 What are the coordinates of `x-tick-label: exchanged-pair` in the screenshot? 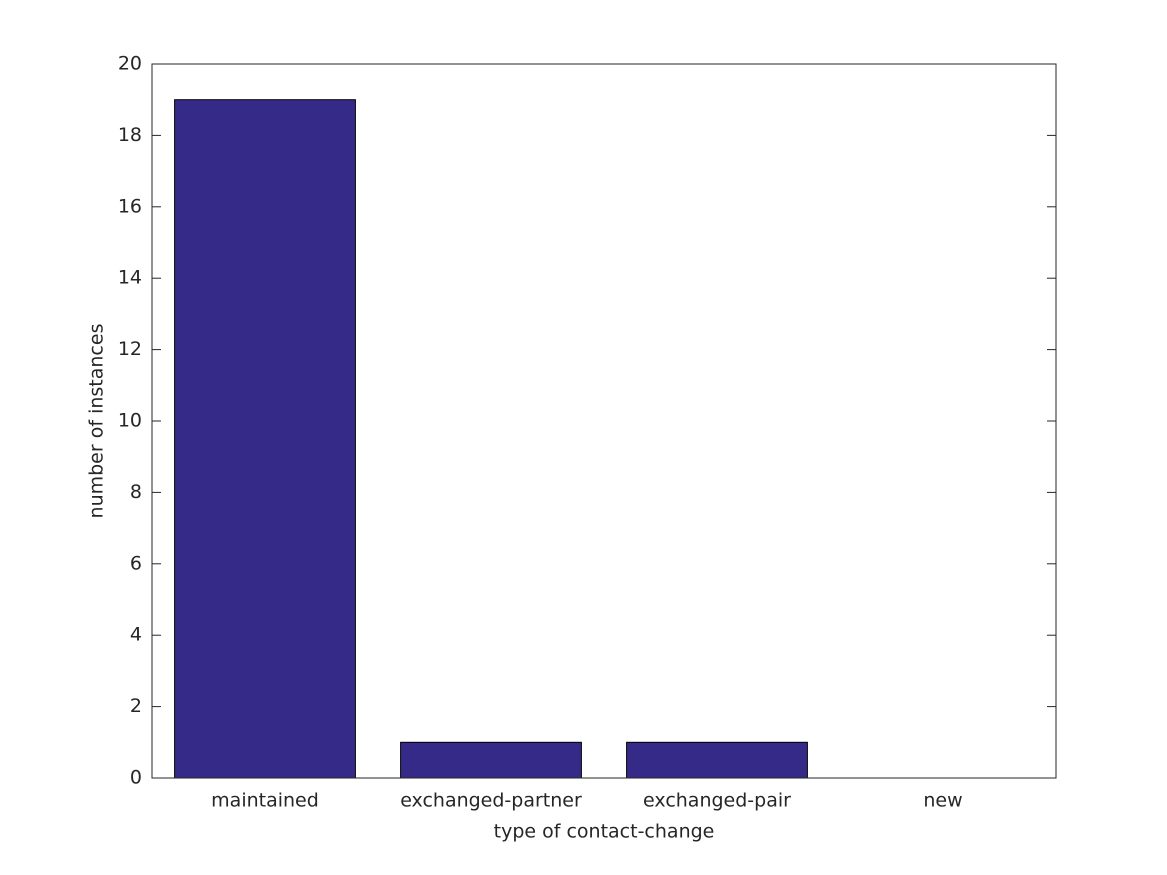 It's located at (717, 801).